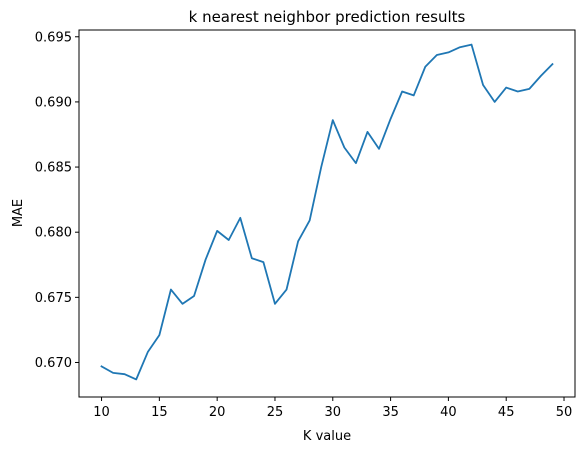 This screenshot has height=453, width=585. I want to click on y-tick-label: 0.685, so click(53, 168).